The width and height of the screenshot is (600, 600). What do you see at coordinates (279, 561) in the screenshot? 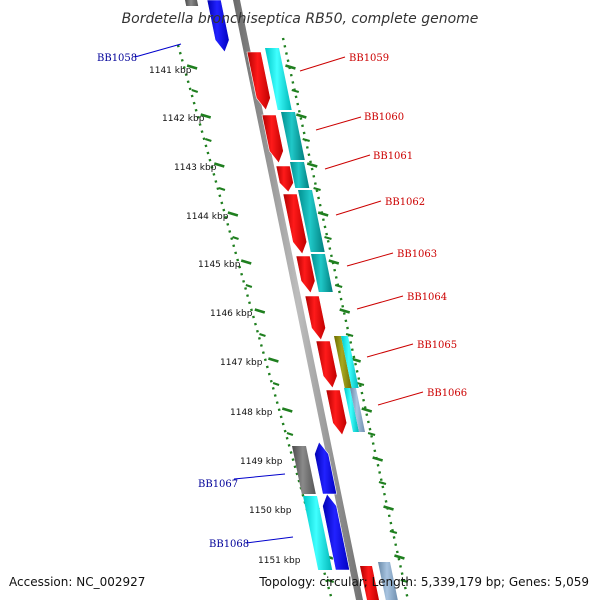
I see `tick-label: 1151 kbp` at bounding box center [279, 561].